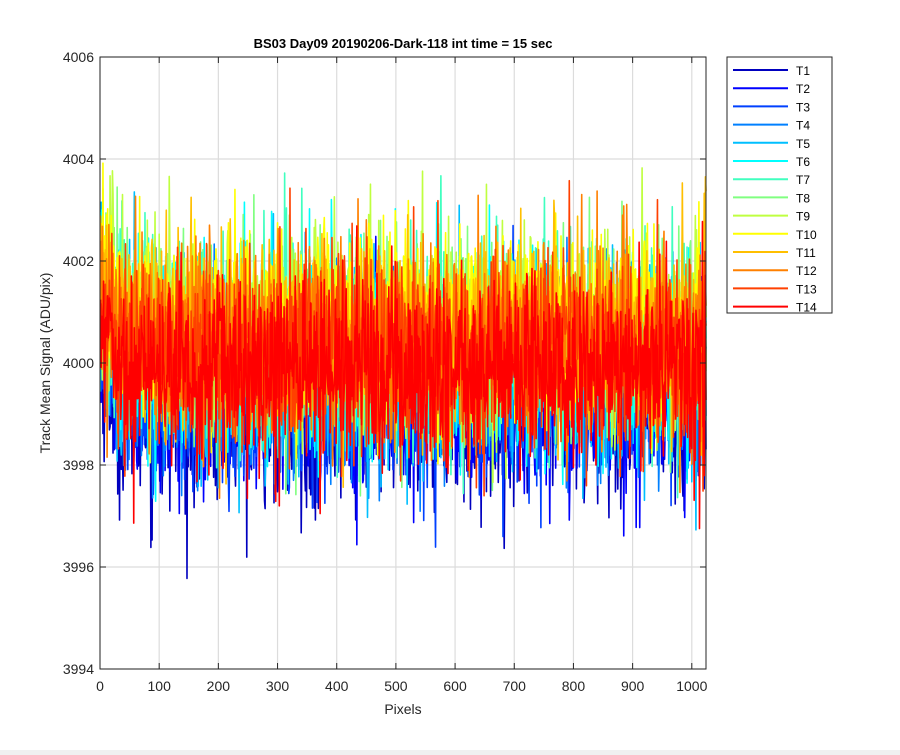  Describe the element at coordinates (803, 89) in the screenshot. I see `legend-label-t2: T2` at that location.